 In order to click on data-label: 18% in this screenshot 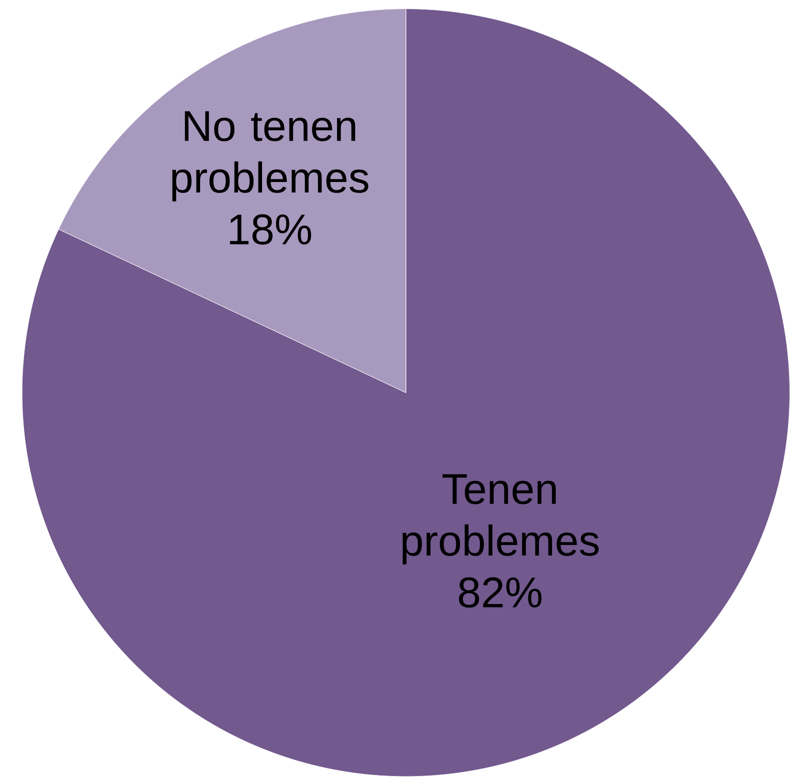, I will do `click(271, 229)`.